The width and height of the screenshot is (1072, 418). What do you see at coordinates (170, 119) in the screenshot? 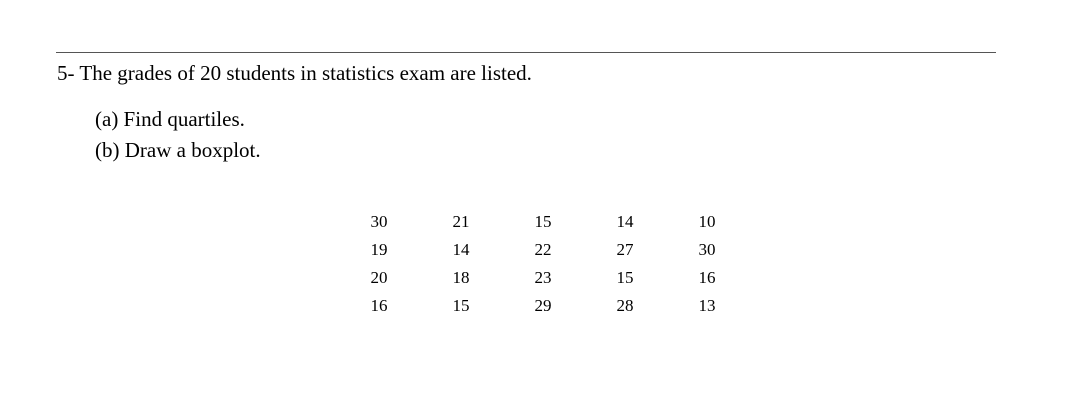
I see `subpart-a: (a) Find quartiles.` at bounding box center [170, 119].